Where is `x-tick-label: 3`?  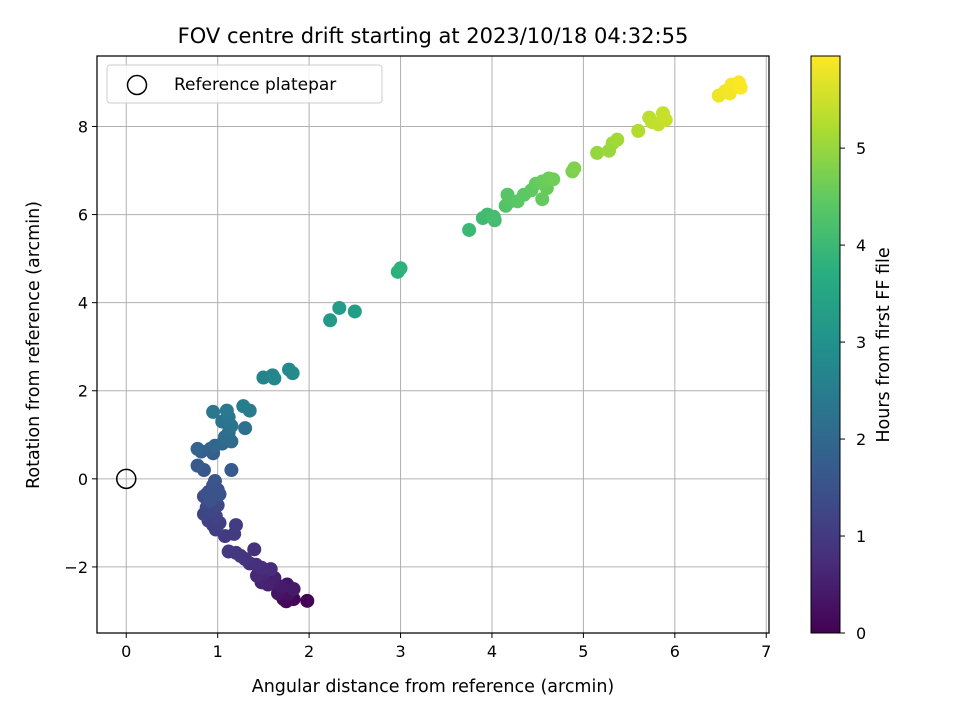
x-tick-label: 3 is located at coordinates (400, 651).